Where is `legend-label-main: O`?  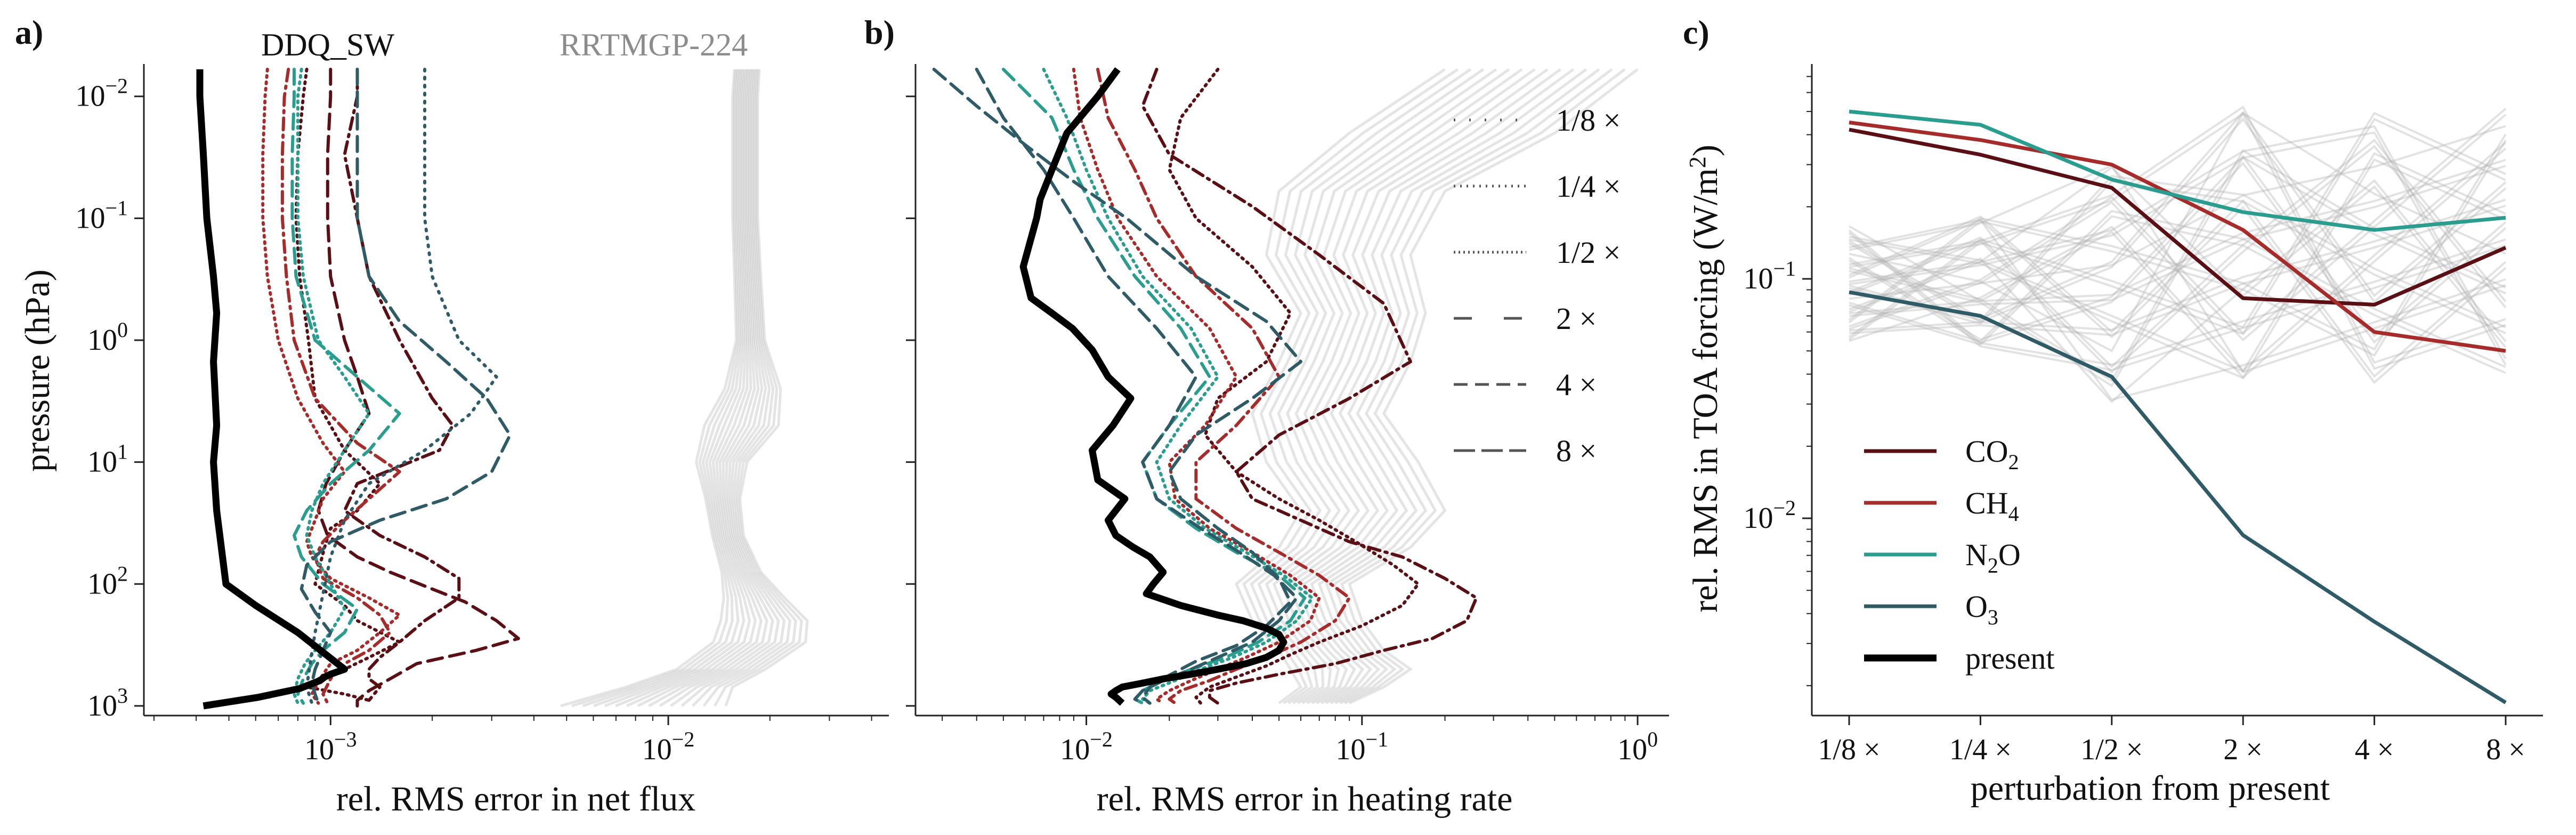 legend-label-main: O is located at coordinates (1977, 606).